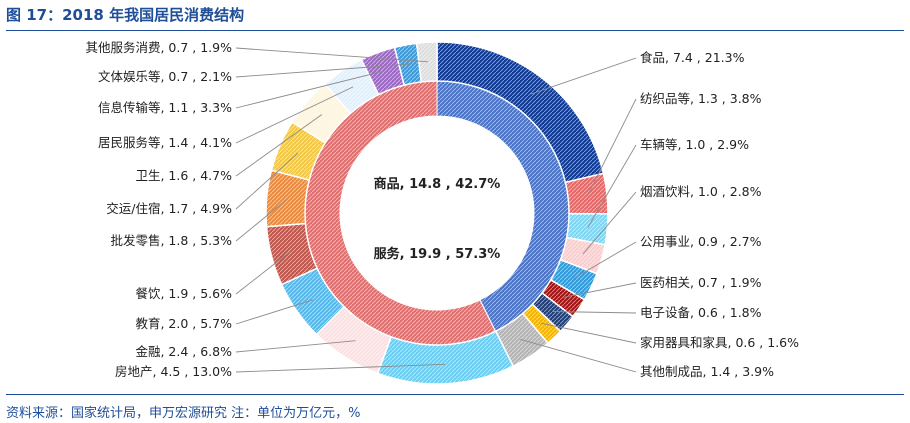 The image size is (910, 423). I want to click on slice-label: 烟酒饮料, 1.0 , 2.8%, so click(701, 191).